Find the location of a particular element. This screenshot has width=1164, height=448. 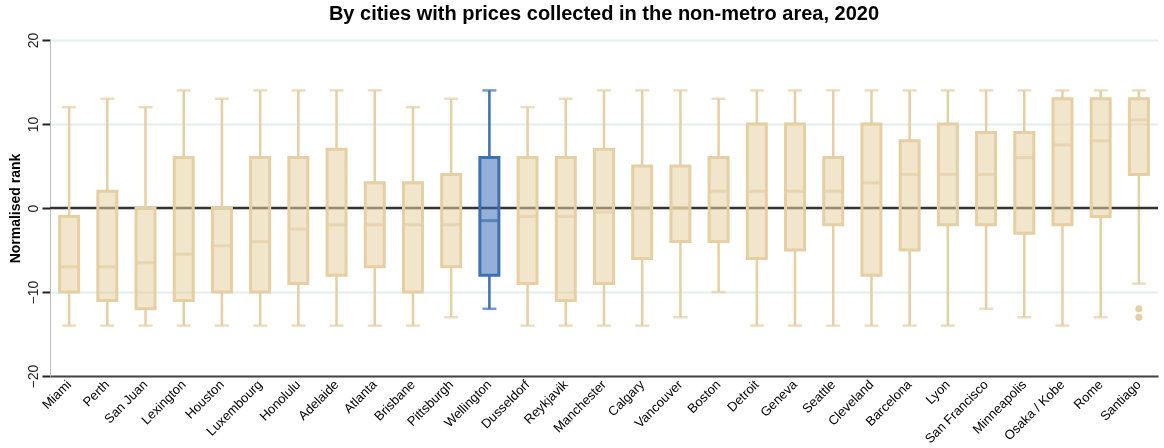

y-tick-label: 0 is located at coordinates (32, 208).